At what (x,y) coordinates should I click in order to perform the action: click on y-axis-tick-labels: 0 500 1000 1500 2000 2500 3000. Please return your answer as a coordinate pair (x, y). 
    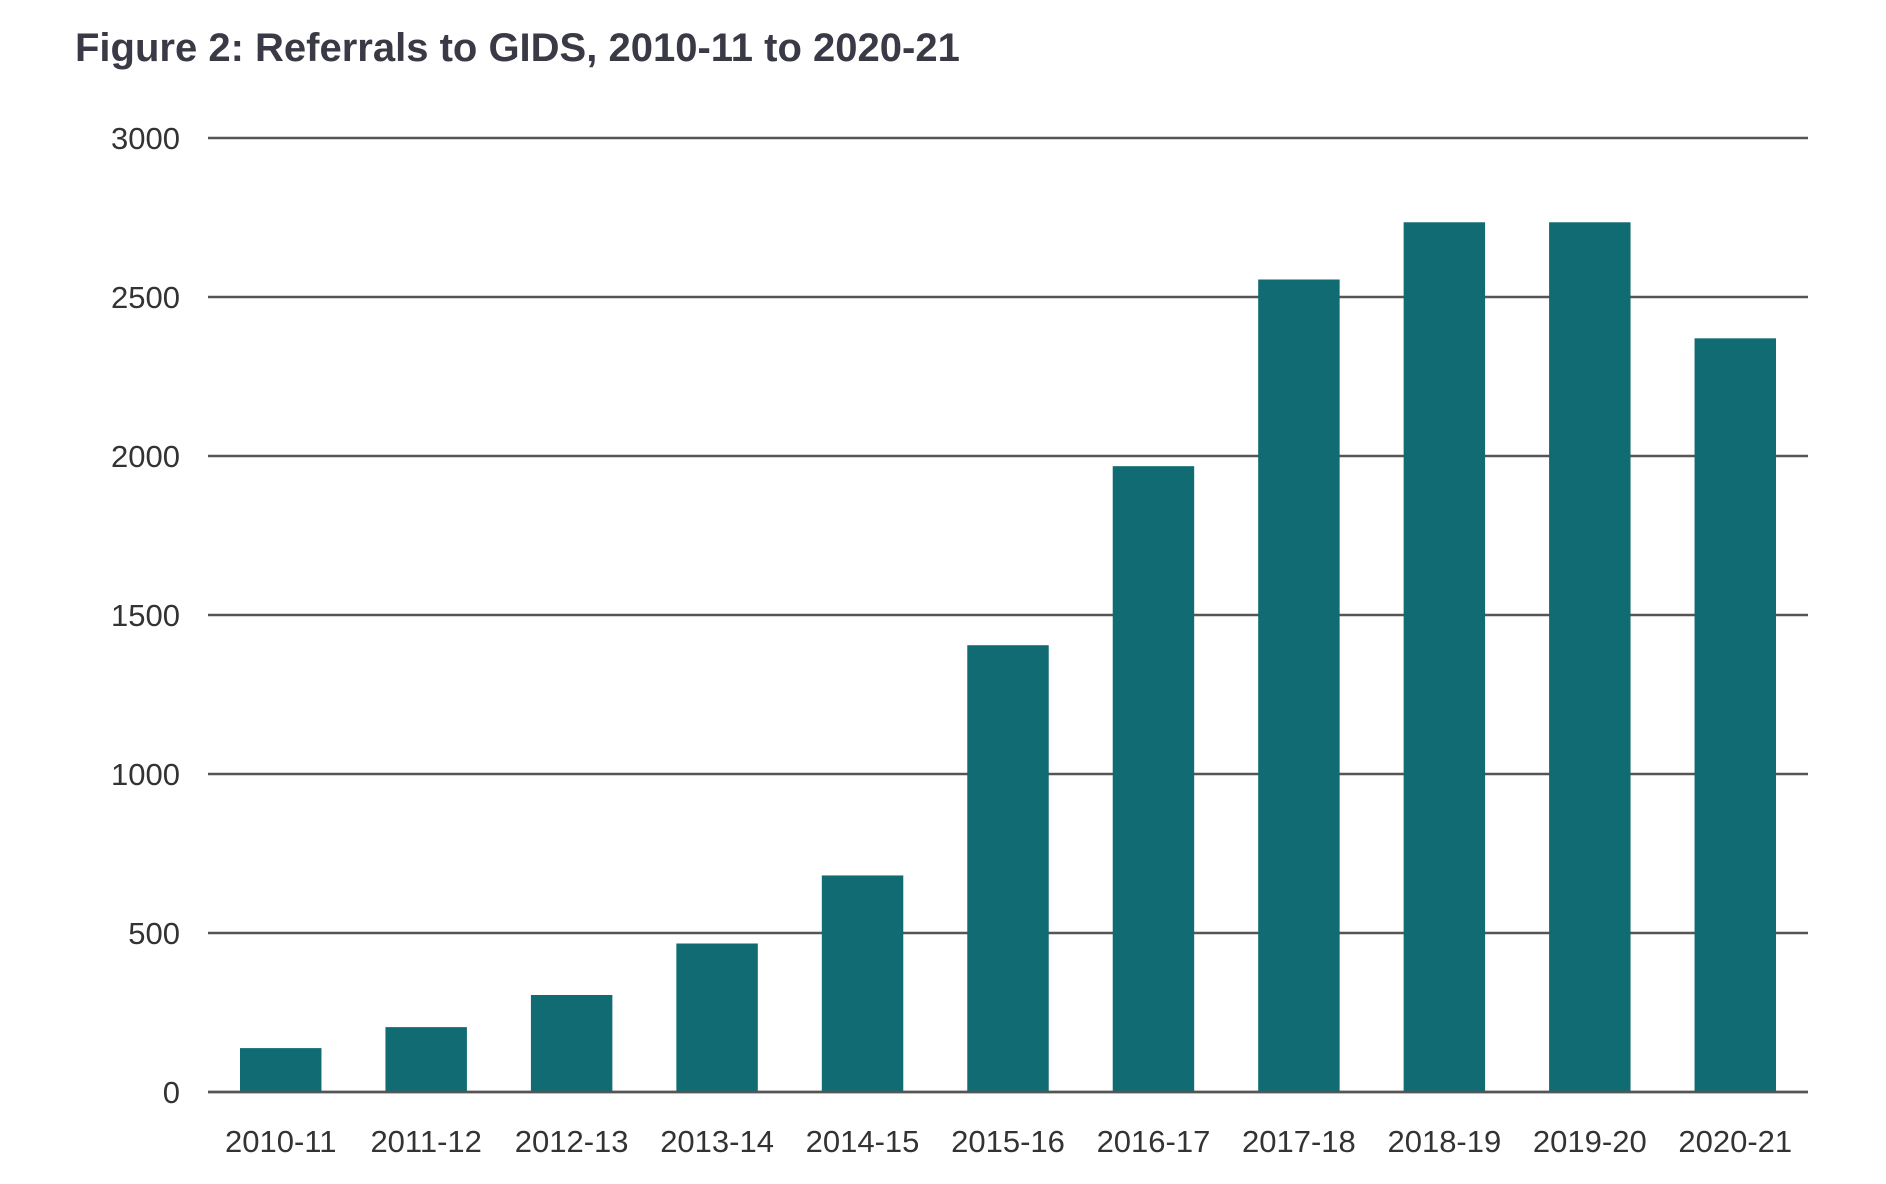
    Looking at the image, I should click on (145, 615).